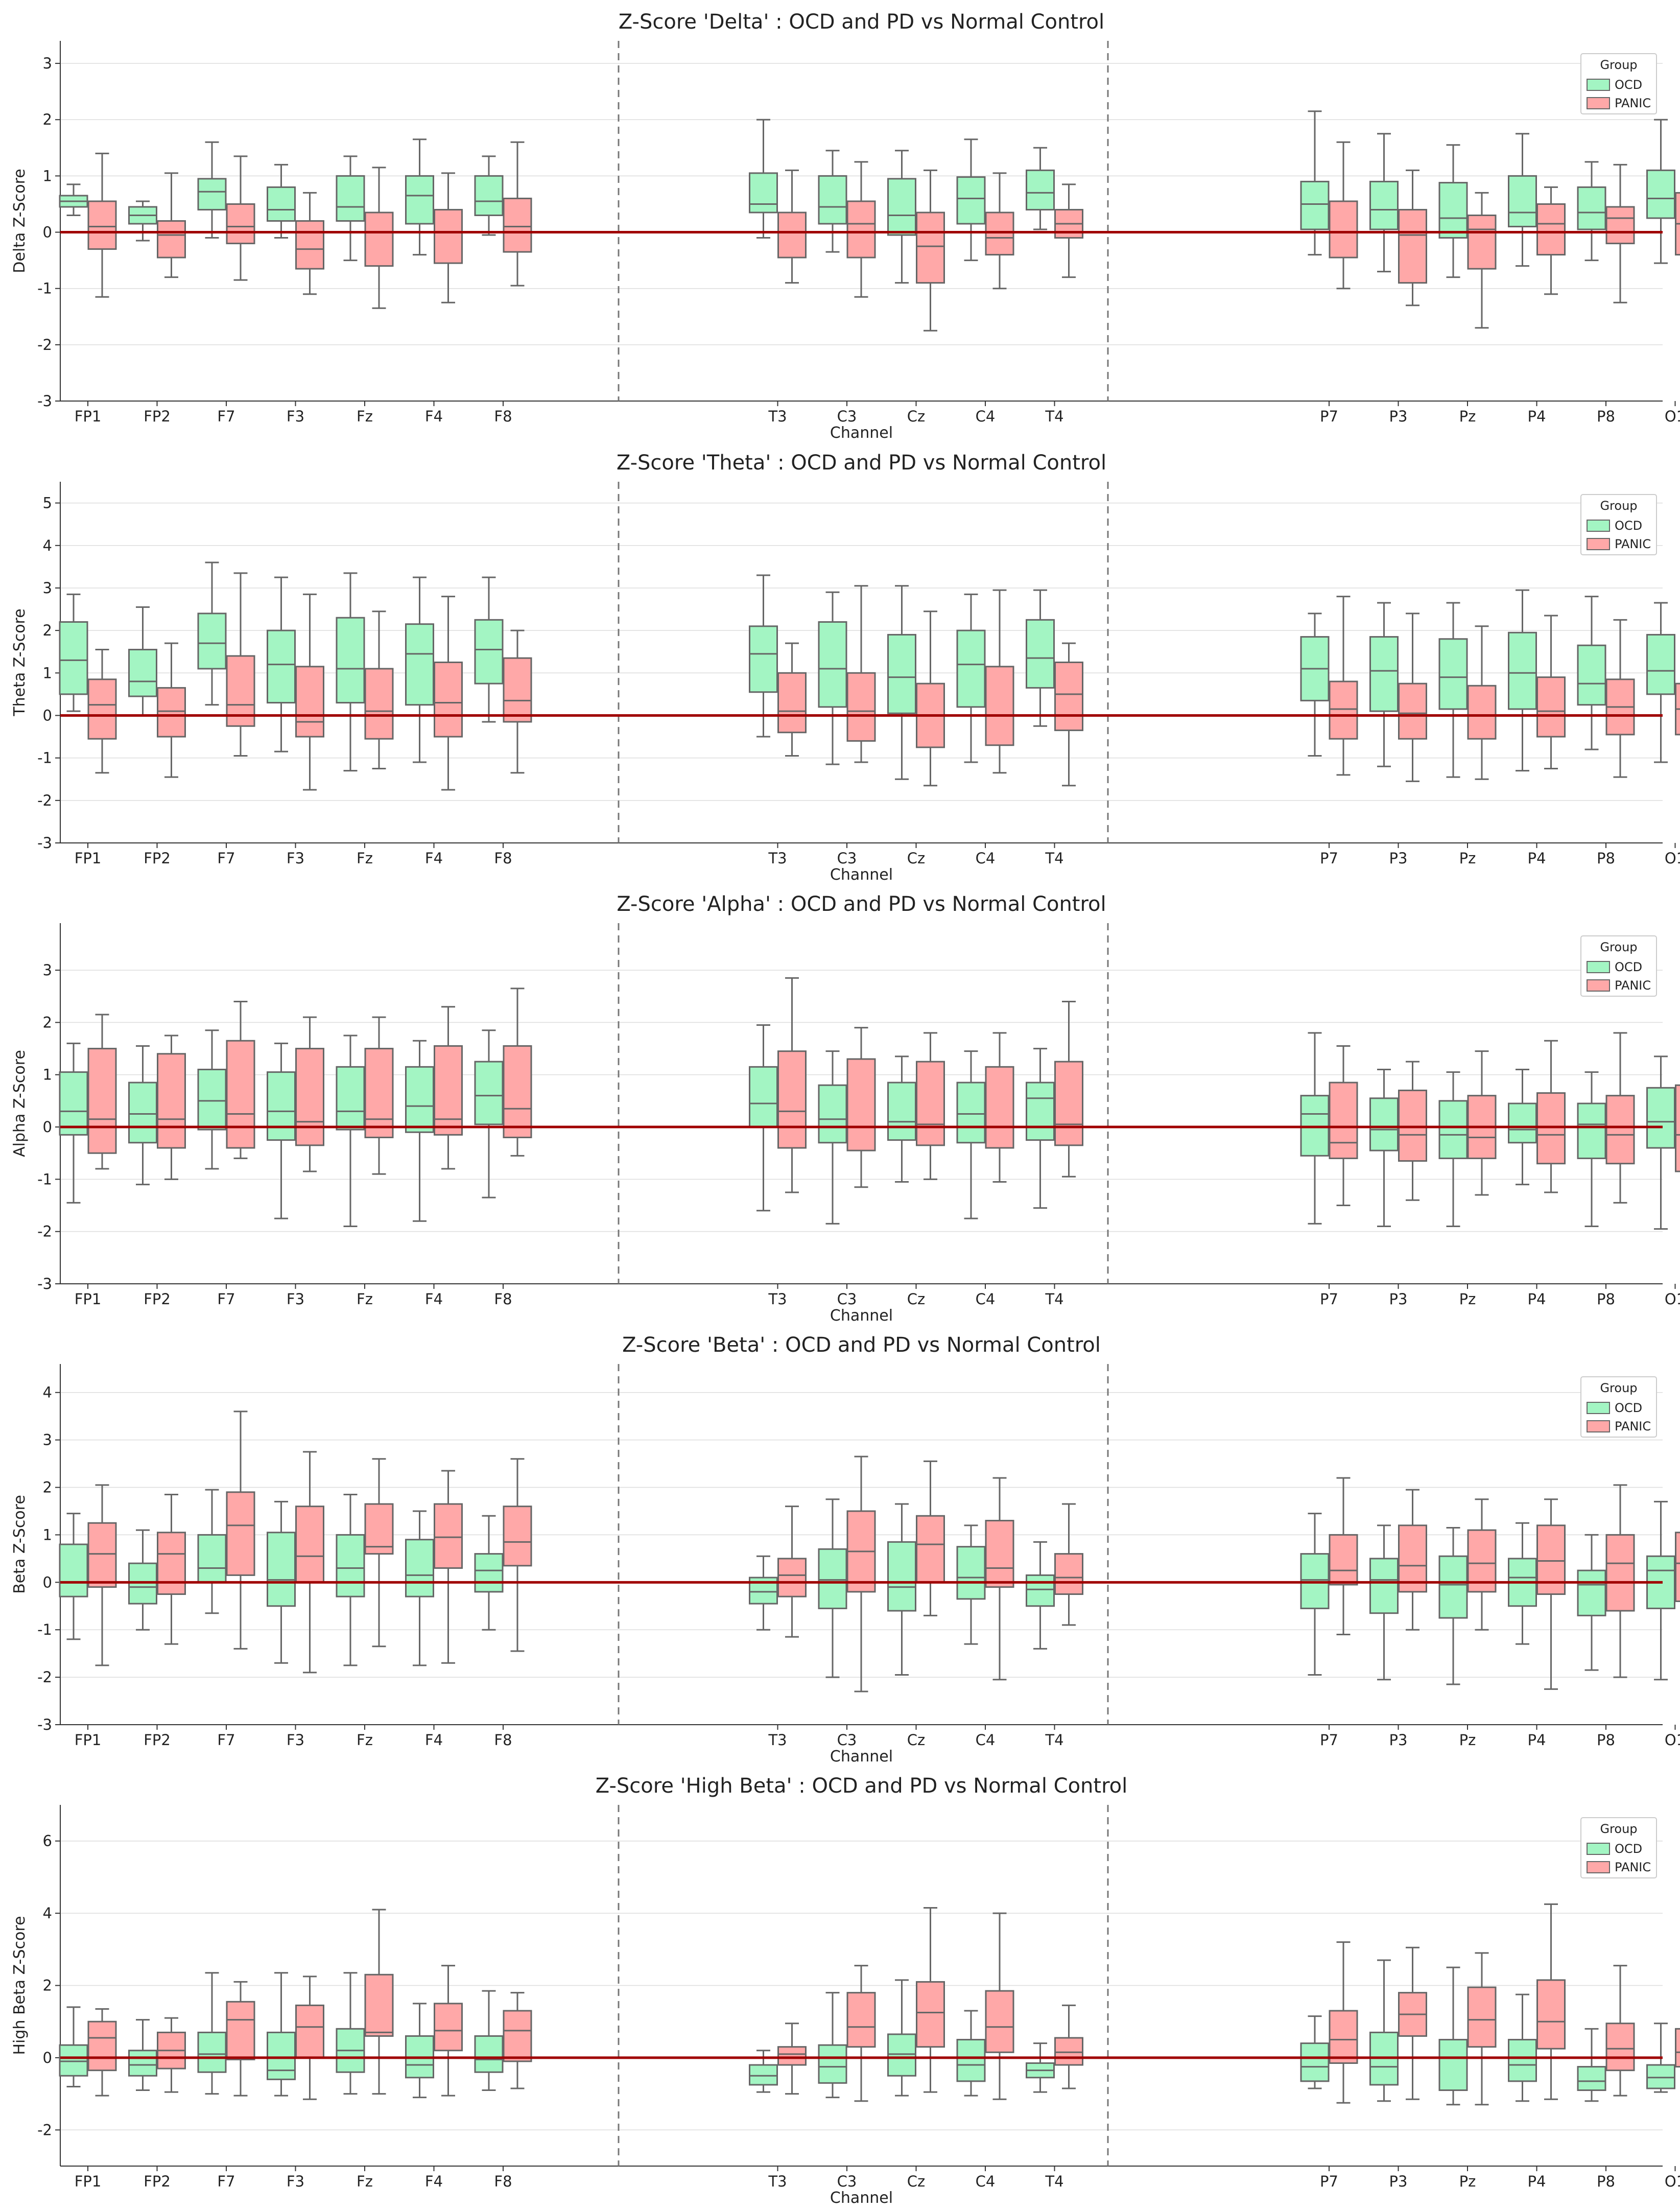 This screenshot has width=1680, height=2210. Describe the element at coordinates (1522, 1127) in the screenshot. I see `box-ocd-P4` at that location.